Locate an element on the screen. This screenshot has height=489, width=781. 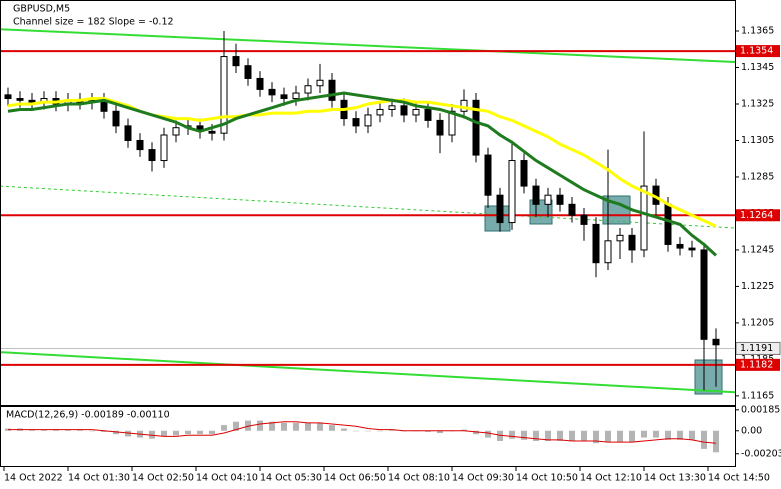
macd-signal is located at coordinates (362, 432).